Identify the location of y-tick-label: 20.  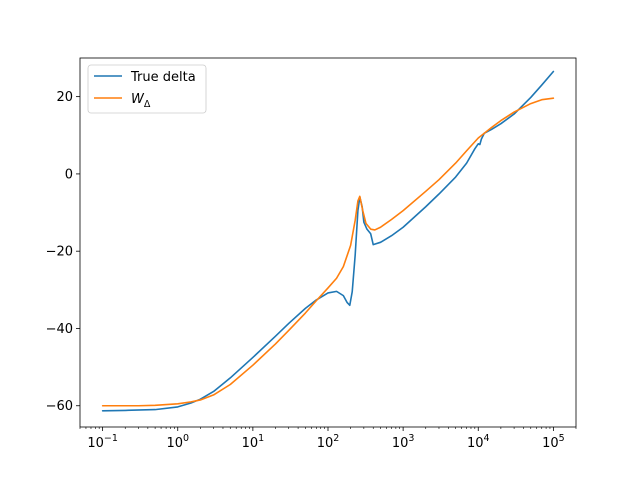
(64, 97).